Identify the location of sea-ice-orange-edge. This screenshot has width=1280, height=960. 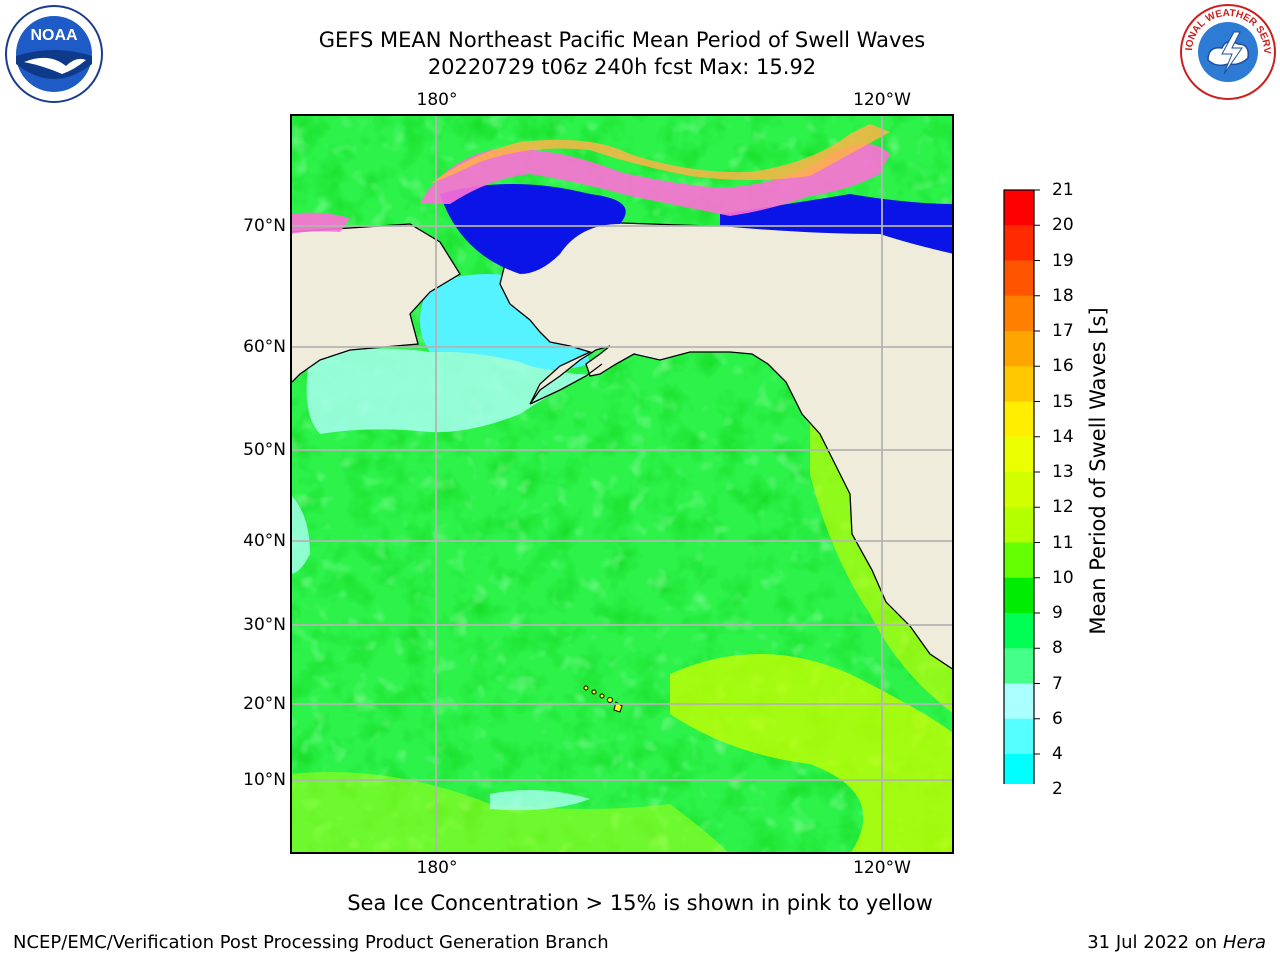
(660, 154).